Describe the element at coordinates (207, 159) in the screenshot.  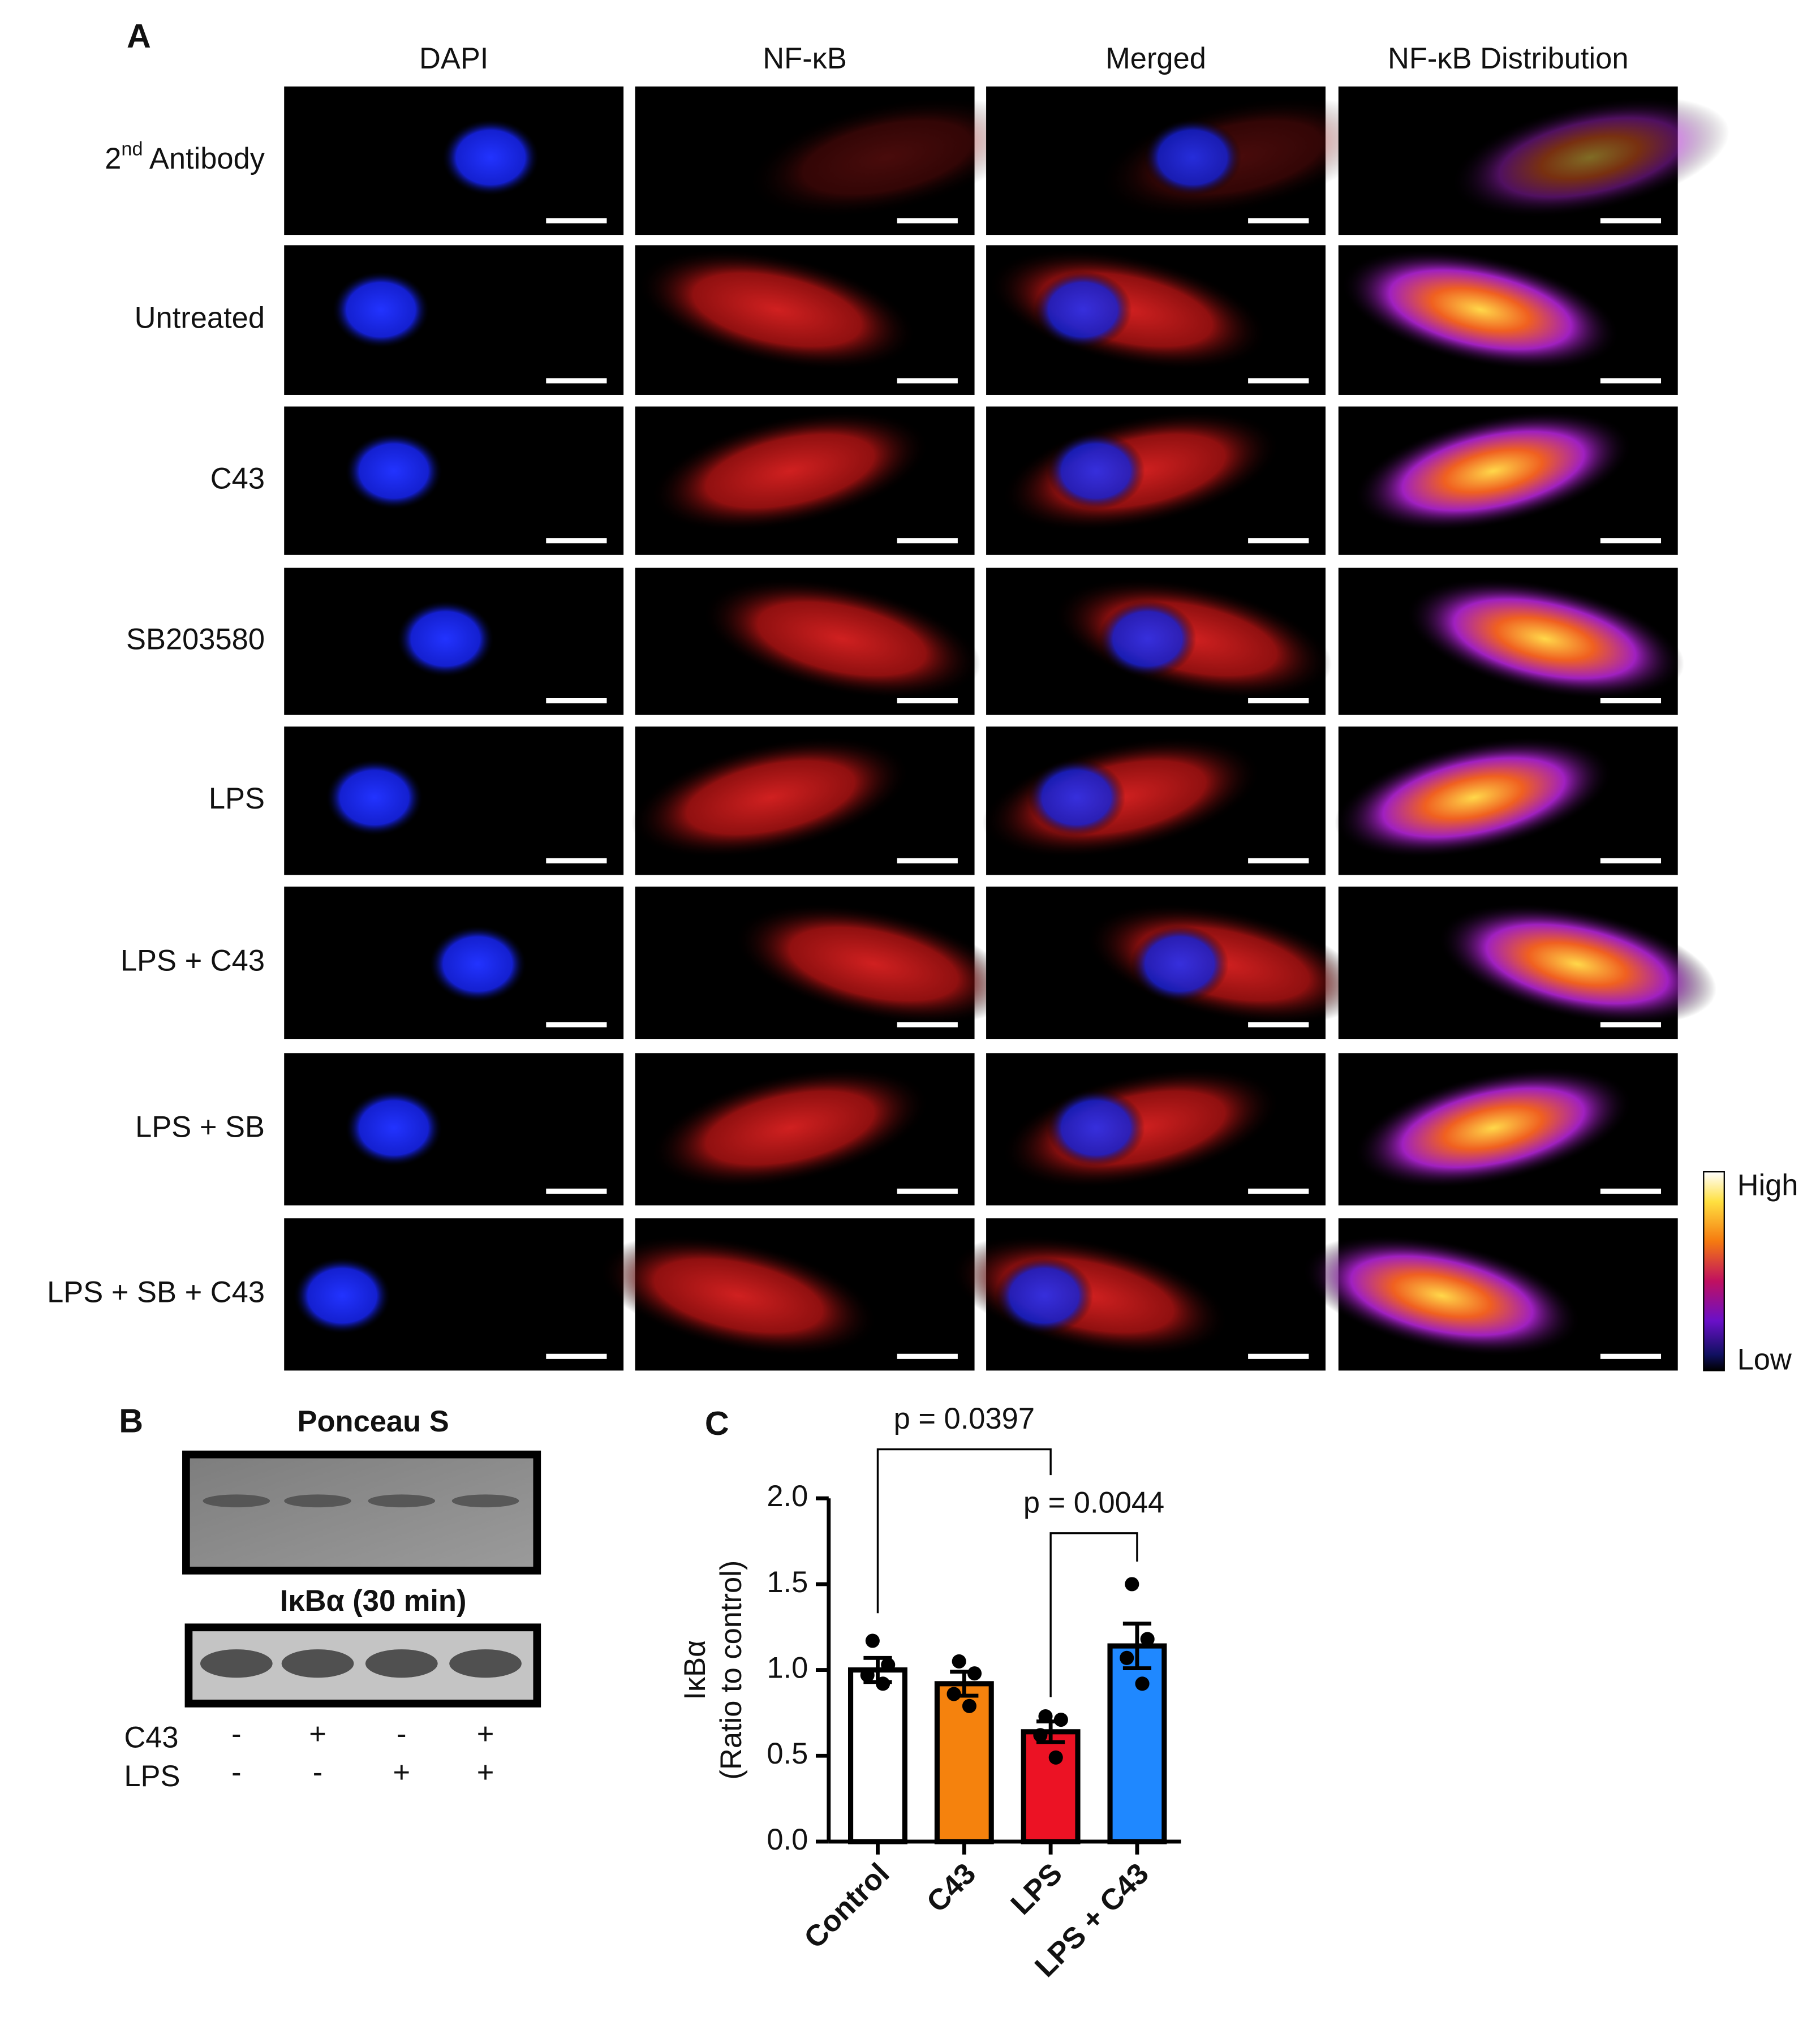
I see `row-label-part: Antibody` at that location.